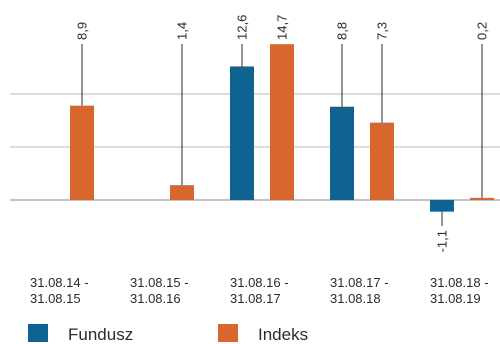 This screenshot has height=344, width=500. Describe the element at coordinates (82, 31) in the screenshot. I see `data-label-indeks-0: 8,9` at that location.